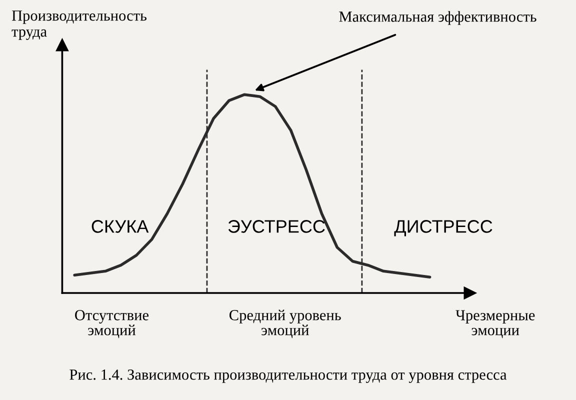  What do you see at coordinates (288, 376) in the screenshot?
I see `text: Рис. 1.4. Зависимость производительности труда от уровня стресса` at bounding box center [288, 376].